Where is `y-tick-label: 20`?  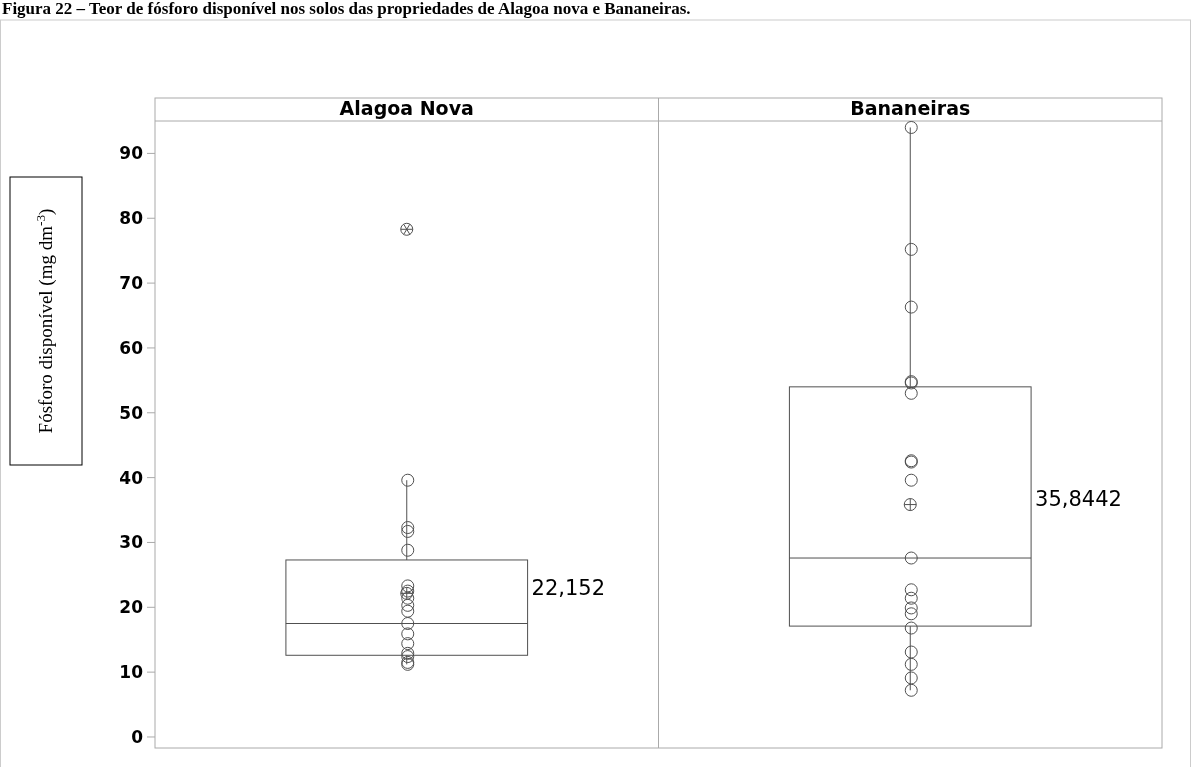 y-tick-label: 20 is located at coordinates (131, 607).